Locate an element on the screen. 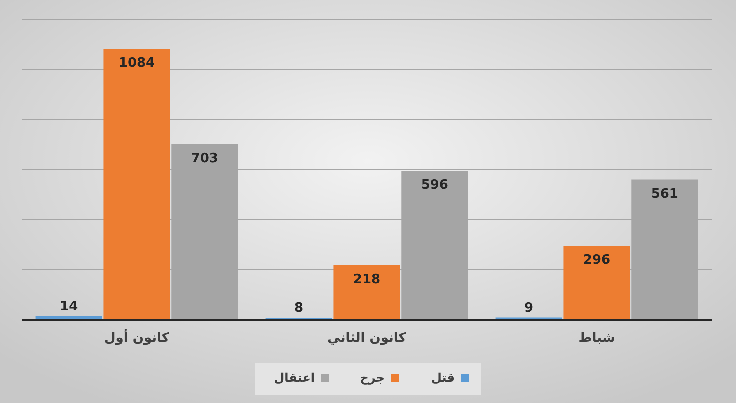 This screenshot has width=736, height=403. data-label: 596 is located at coordinates (434, 185).